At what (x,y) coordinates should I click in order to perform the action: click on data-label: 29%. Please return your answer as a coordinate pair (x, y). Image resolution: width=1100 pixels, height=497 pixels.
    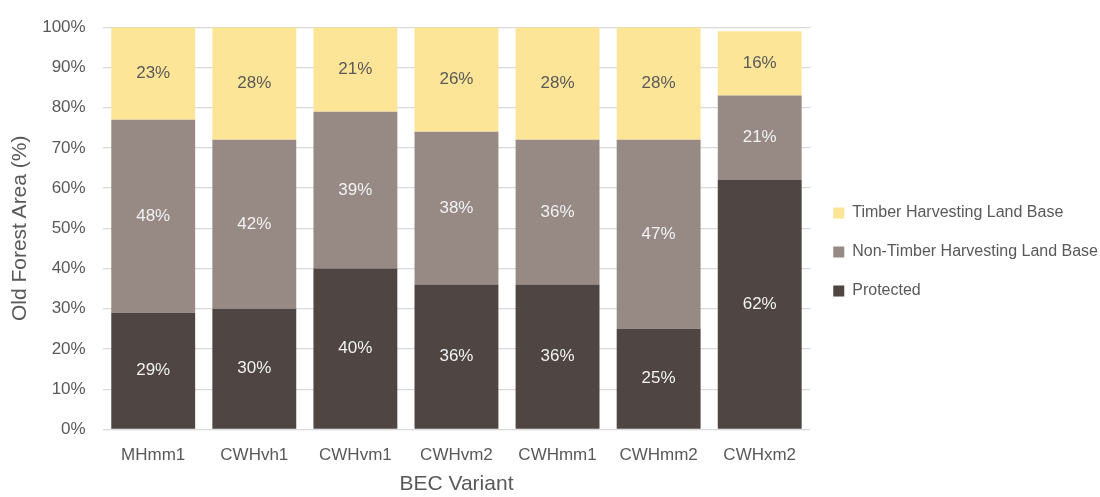
    Looking at the image, I should click on (153, 370).